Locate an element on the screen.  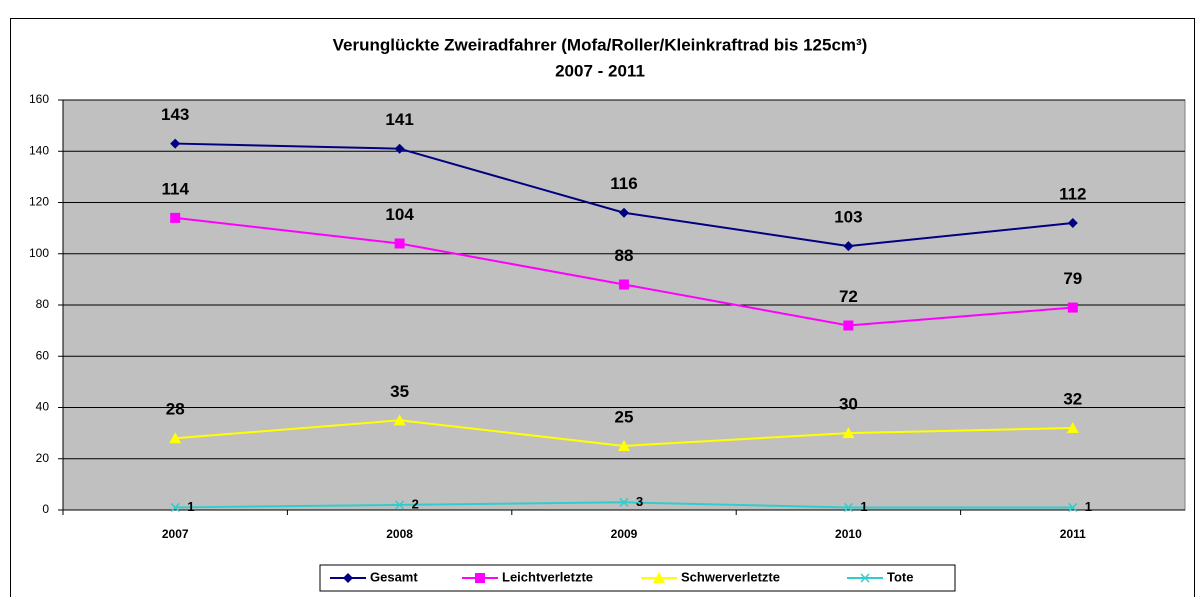
x-tick-label: 2007 is located at coordinates (175, 534).